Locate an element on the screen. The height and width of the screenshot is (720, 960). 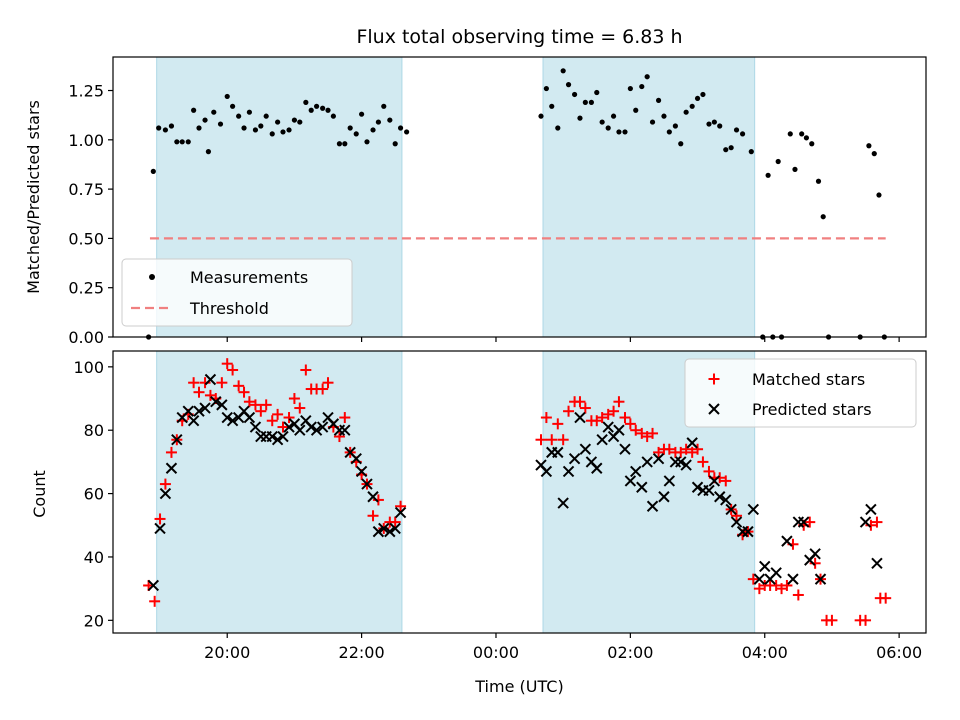
bottom-y-tick-label: 40 is located at coordinates (94, 557).